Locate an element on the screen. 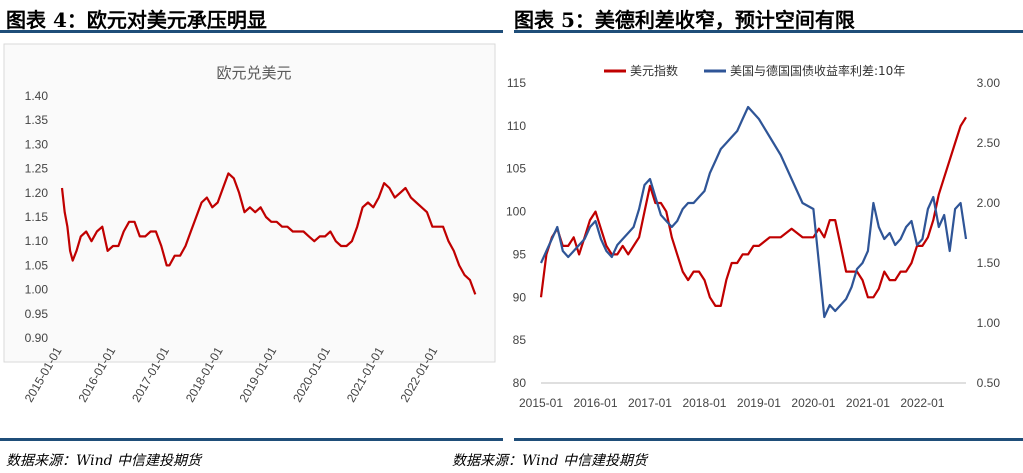 Image resolution: width=1023 pixels, height=473 pixels. y-left-tick-label: 100 is located at coordinates (516, 212).